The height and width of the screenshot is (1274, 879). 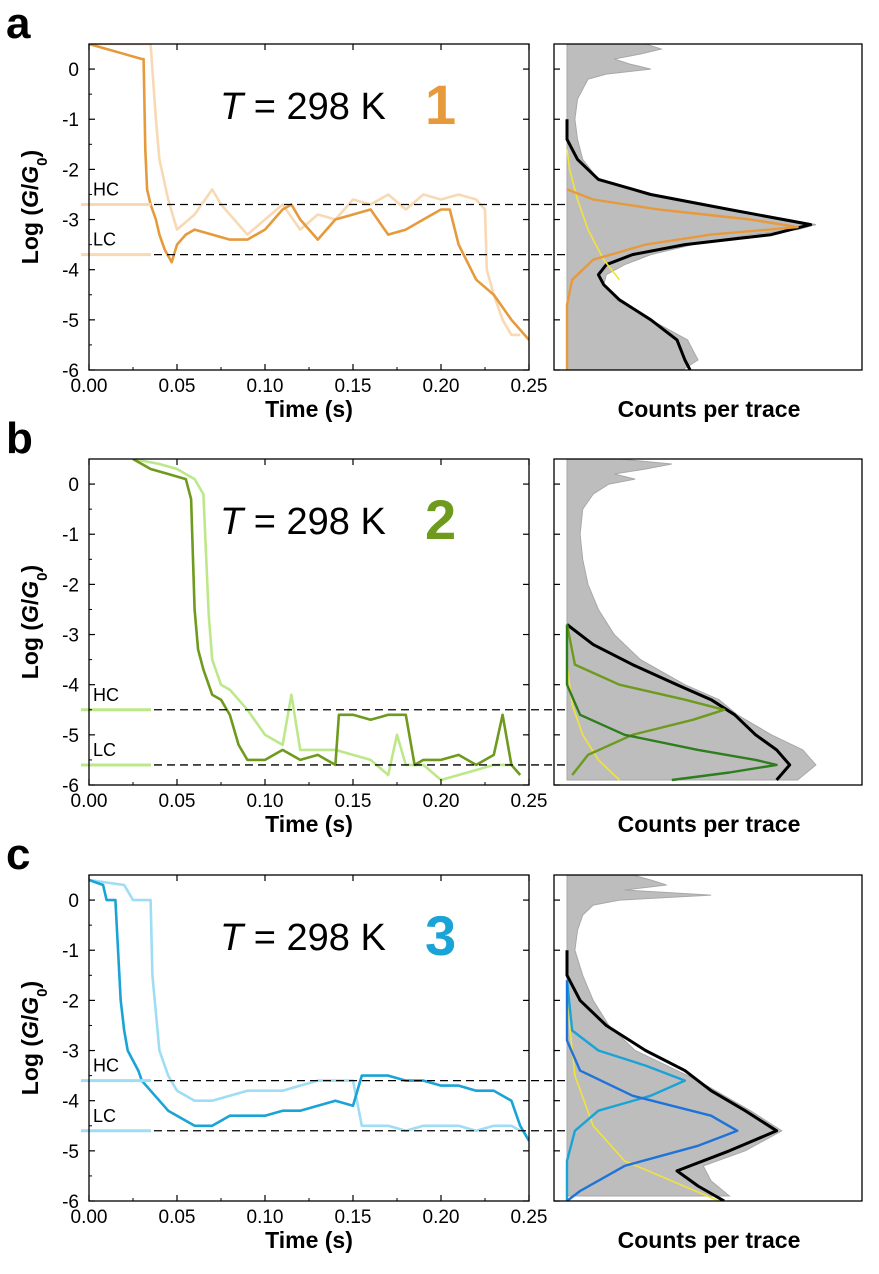 What do you see at coordinates (30, 236) in the screenshot?
I see `y-axis-label-part: Log (` at bounding box center [30, 236].